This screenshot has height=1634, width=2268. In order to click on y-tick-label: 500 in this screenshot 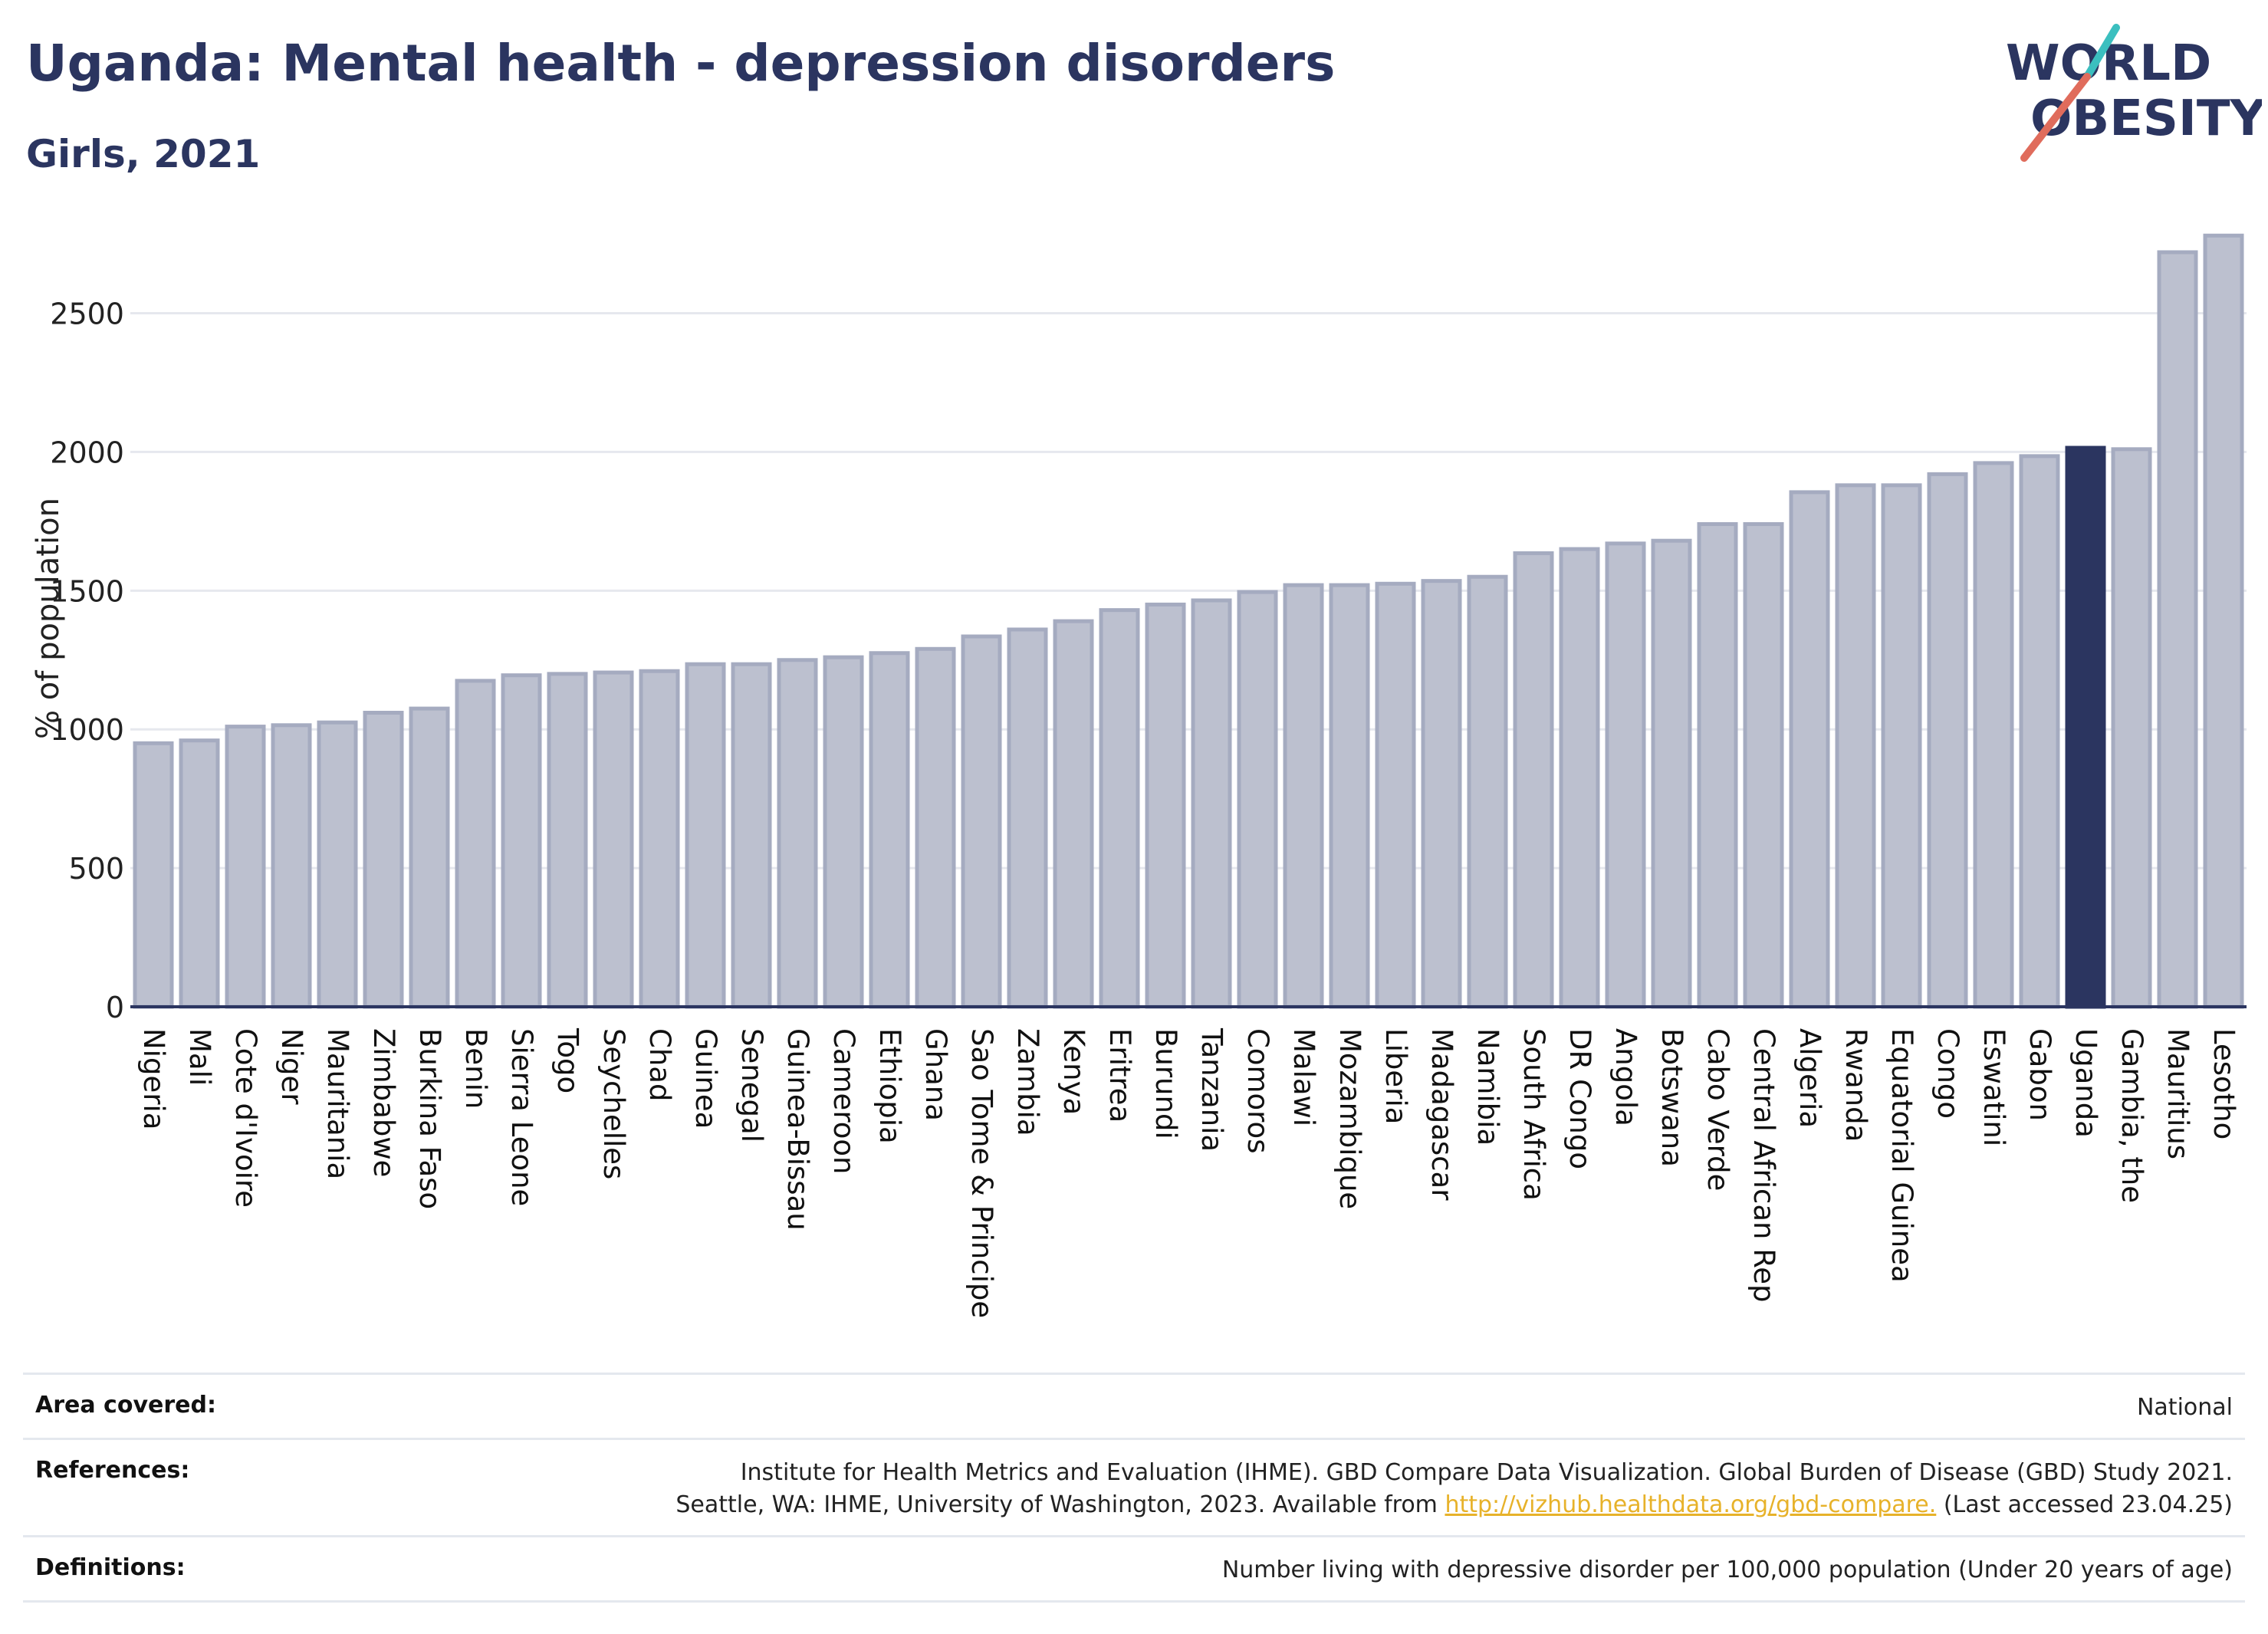, I will do `click(96, 869)`.